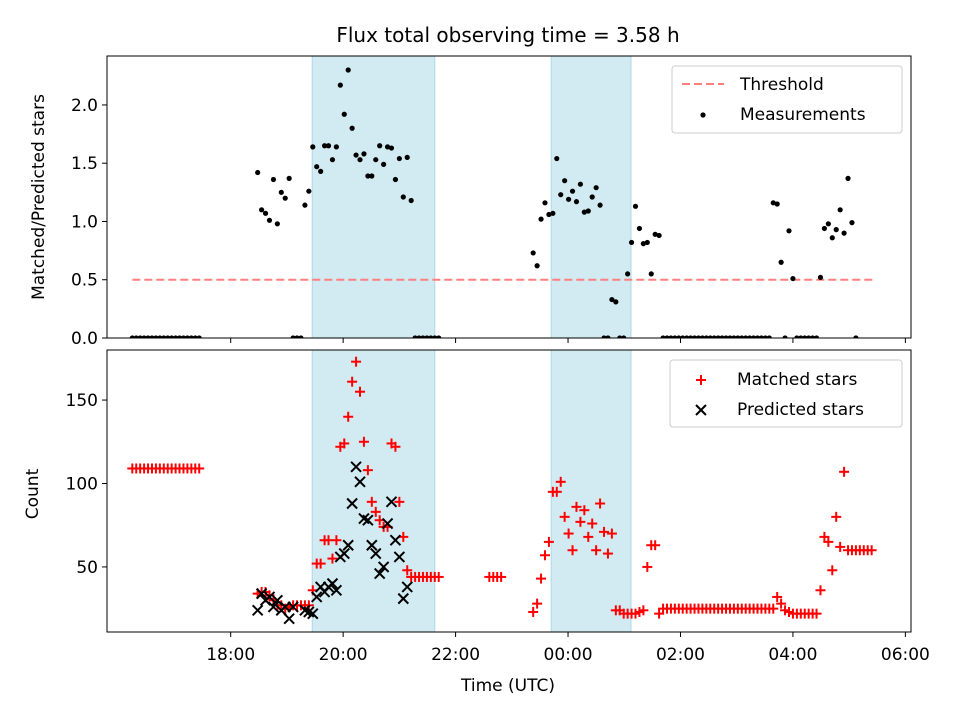  What do you see at coordinates (701, 410) in the screenshot?
I see `legend-predicted-swatch` at bounding box center [701, 410].